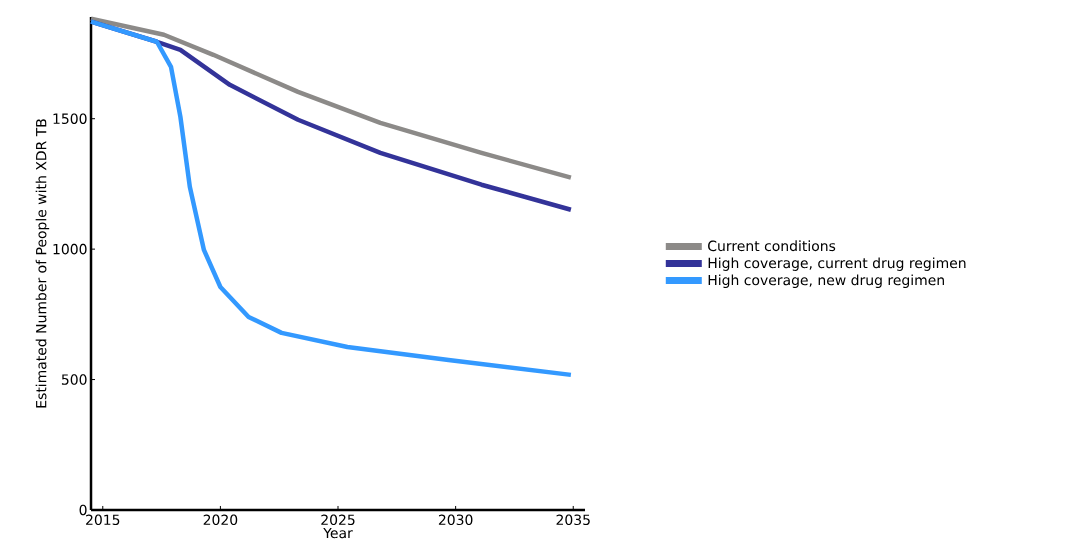 The height and width of the screenshot is (556, 1065). Describe the element at coordinates (455, 520) in the screenshot. I see `x-tick-label: 2030` at that location.